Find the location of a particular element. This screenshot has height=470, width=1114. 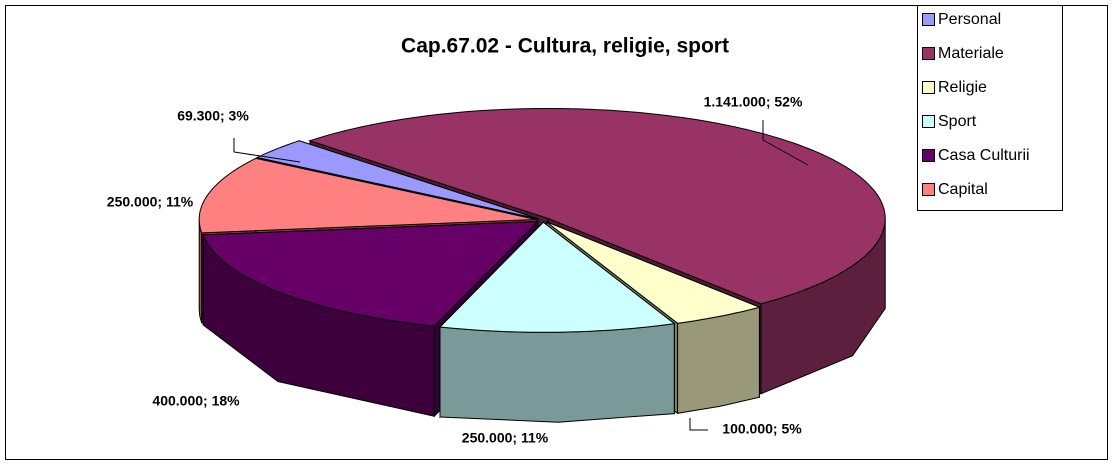

legend-label: Religie is located at coordinates (962, 87).